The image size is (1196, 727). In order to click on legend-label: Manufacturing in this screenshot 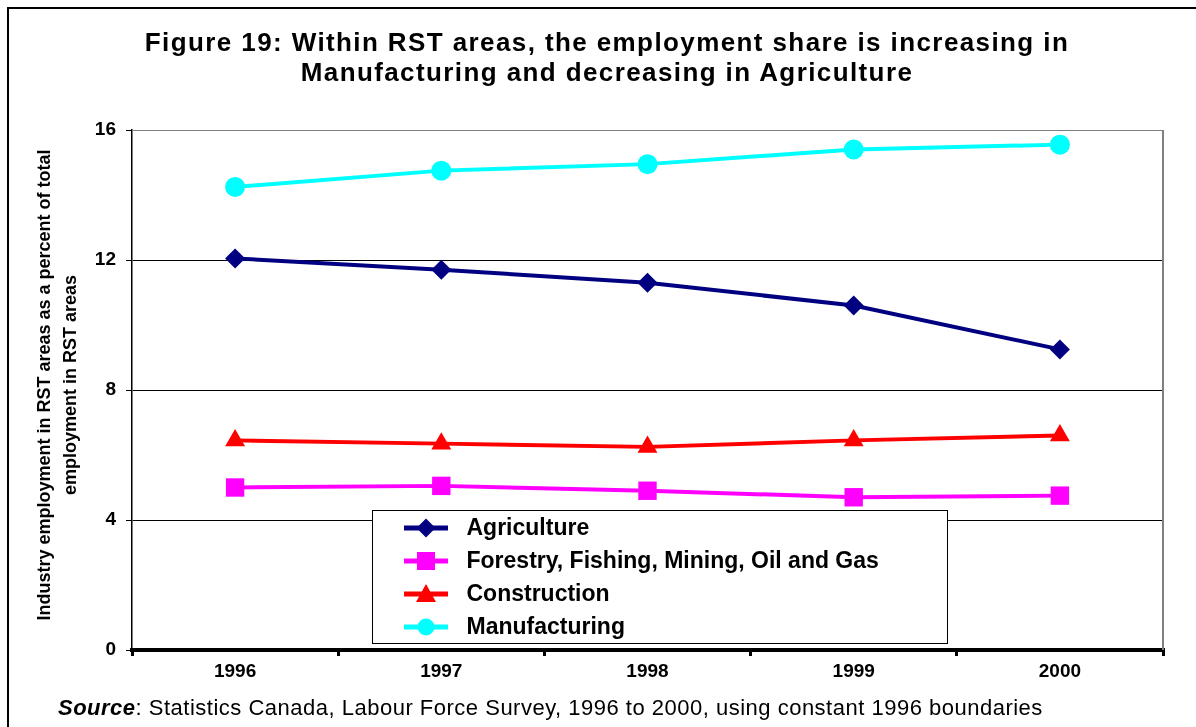, I will do `click(545, 626)`.